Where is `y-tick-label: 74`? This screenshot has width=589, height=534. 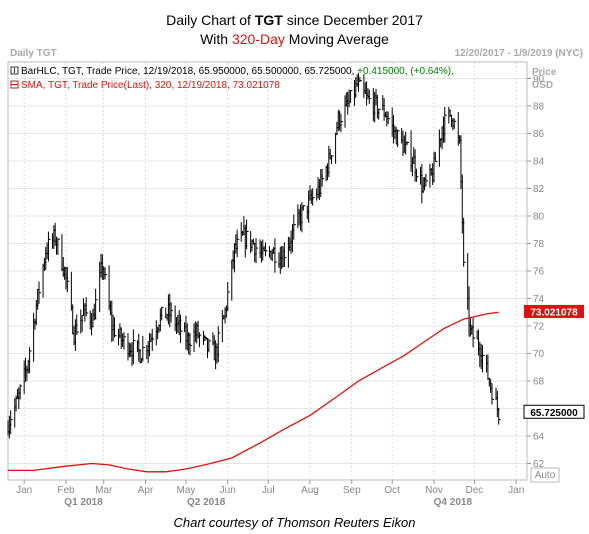 y-tick-label: 74 is located at coordinates (539, 299).